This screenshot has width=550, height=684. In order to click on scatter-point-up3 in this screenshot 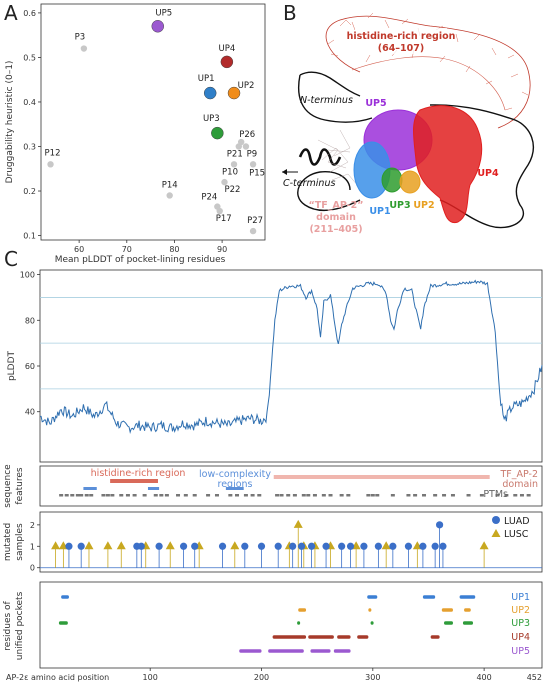, I will do `click(217, 133)`.